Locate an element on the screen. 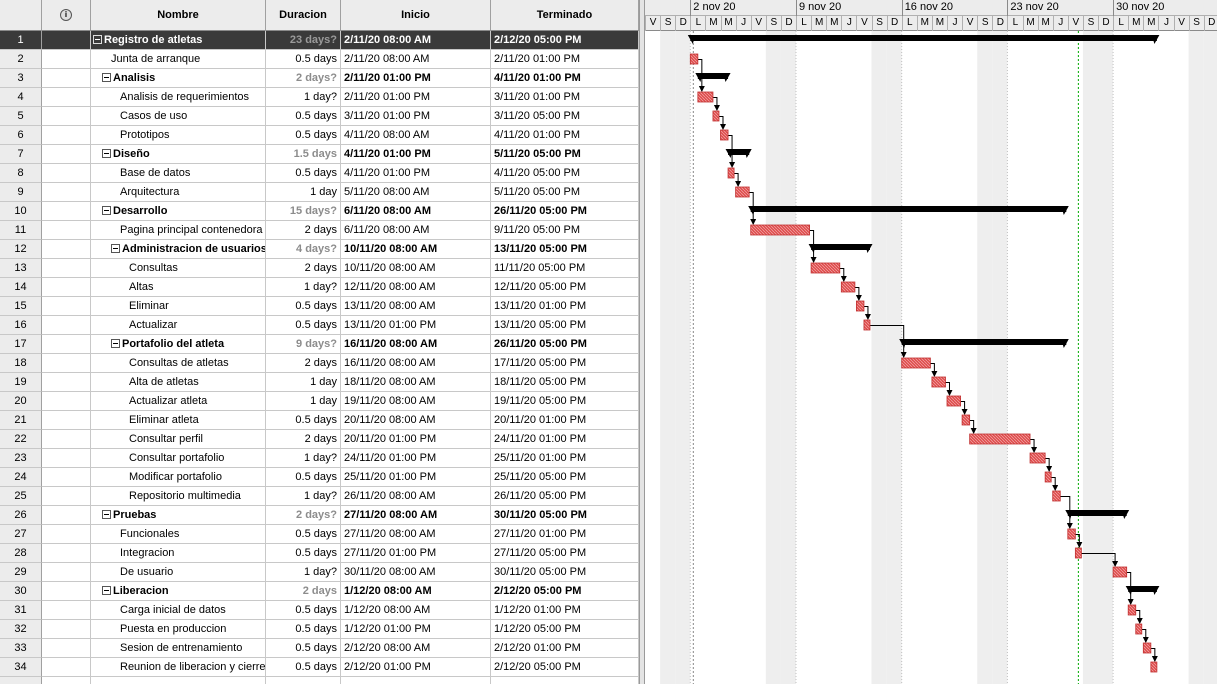 The image size is (1217, 684). end-date-cell: 9/11/20 05:00 PM is located at coordinates (565, 230).